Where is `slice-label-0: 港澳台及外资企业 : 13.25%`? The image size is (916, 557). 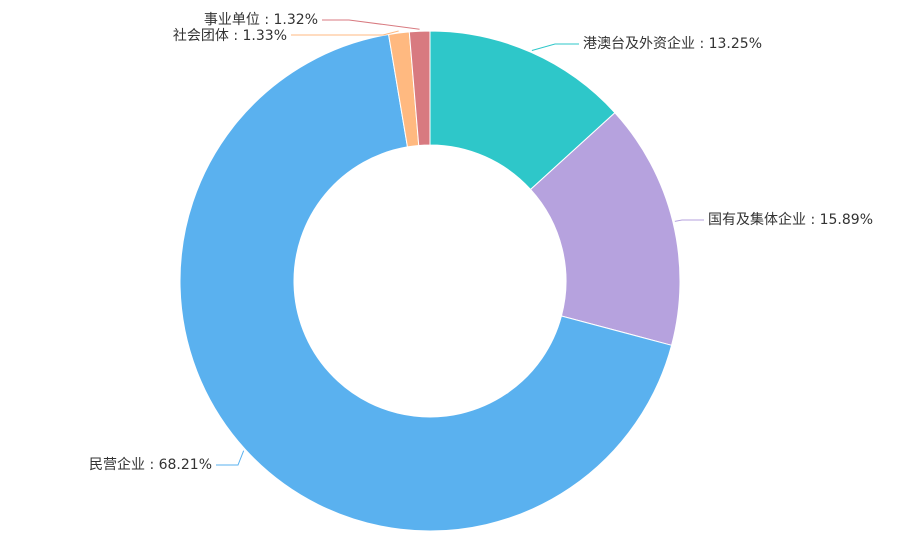
slice-label-0: 港澳台及外资企业 : 13.25% is located at coordinates (672, 43).